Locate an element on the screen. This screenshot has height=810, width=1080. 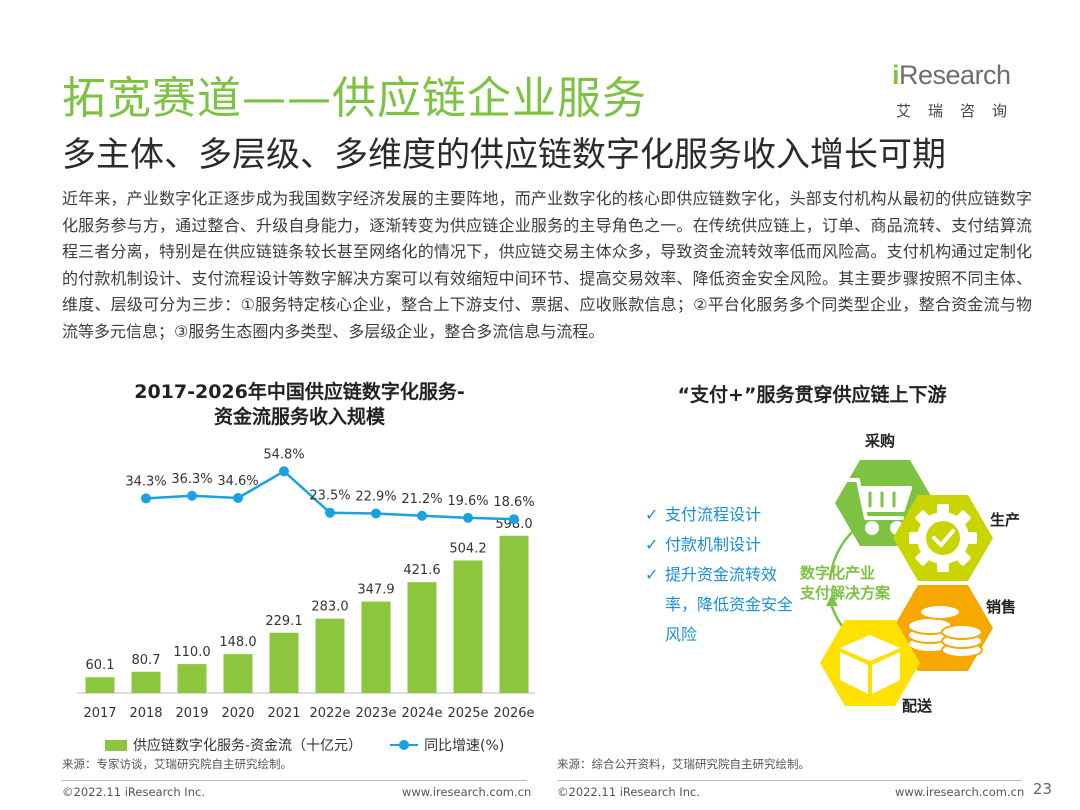
bar-value-label: 283.0 is located at coordinates (329, 607).